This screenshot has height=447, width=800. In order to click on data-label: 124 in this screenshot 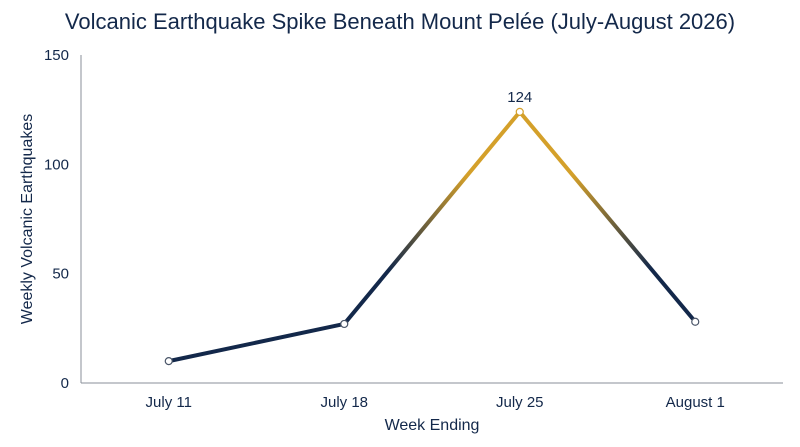, I will do `click(519, 97)`.